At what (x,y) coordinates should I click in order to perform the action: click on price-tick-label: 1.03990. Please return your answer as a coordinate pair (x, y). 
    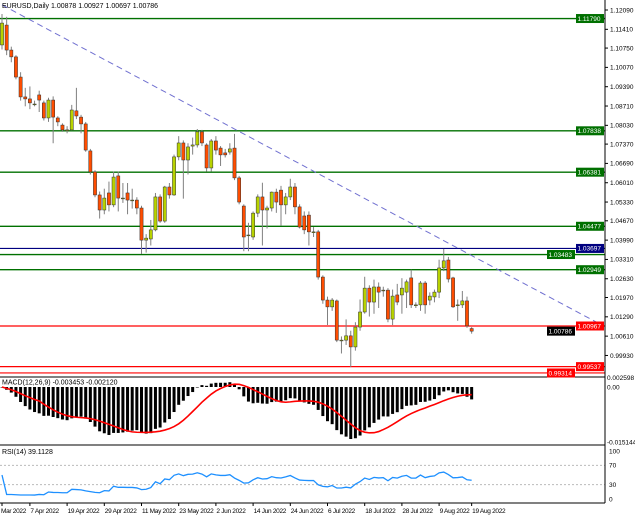
    Looking at the image, I should click on (622, 240).